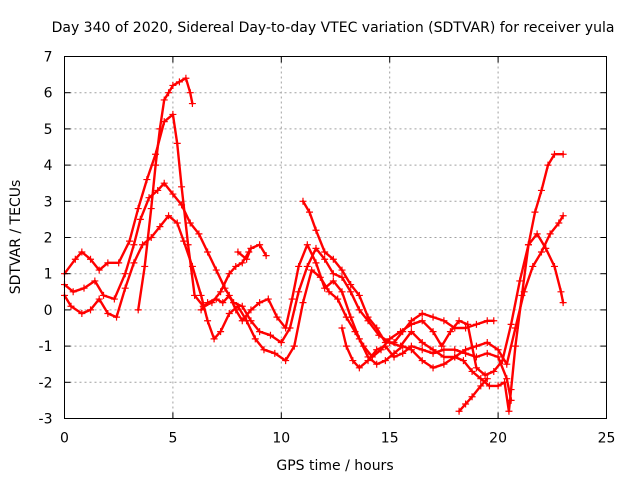 The height and width of the screenshot is (480, 640). What do you see at coordinates (48, 275) in the screenshot?
I see `y-tick-label: 1` at bounding box center [48, 275].